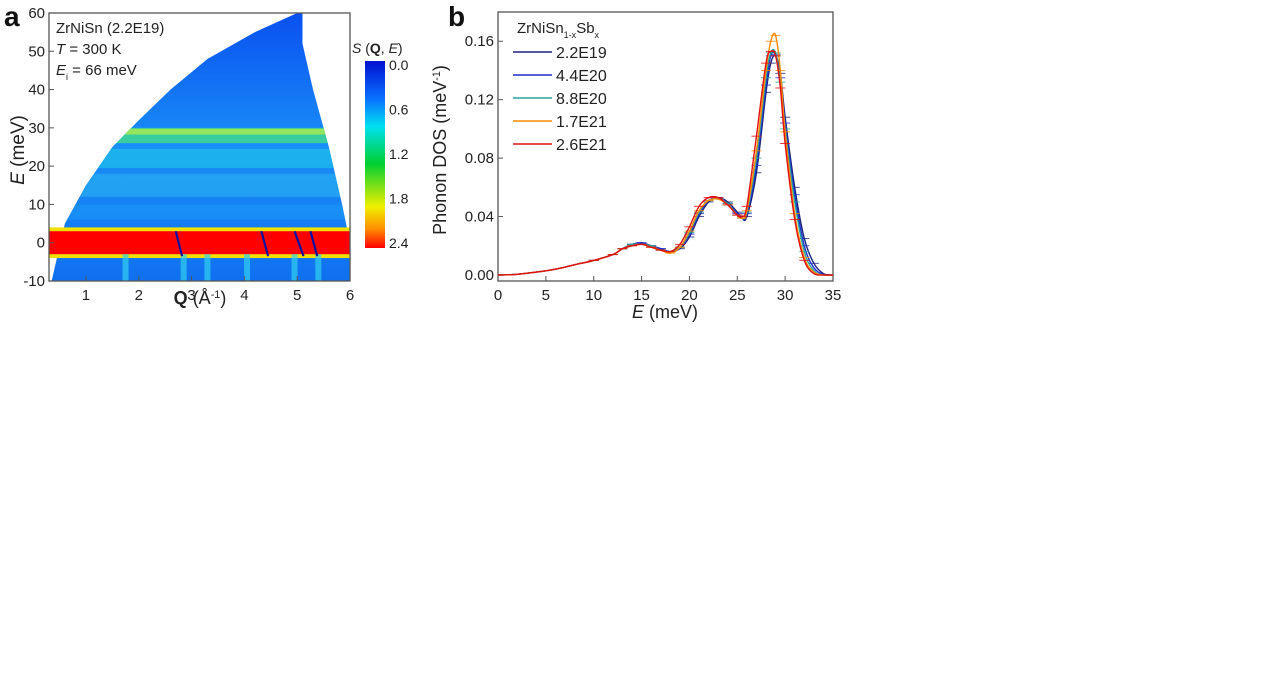 This screenshot has width=1269, height=686. I want to click on dos-line-2.6E21, so click(665, 163).